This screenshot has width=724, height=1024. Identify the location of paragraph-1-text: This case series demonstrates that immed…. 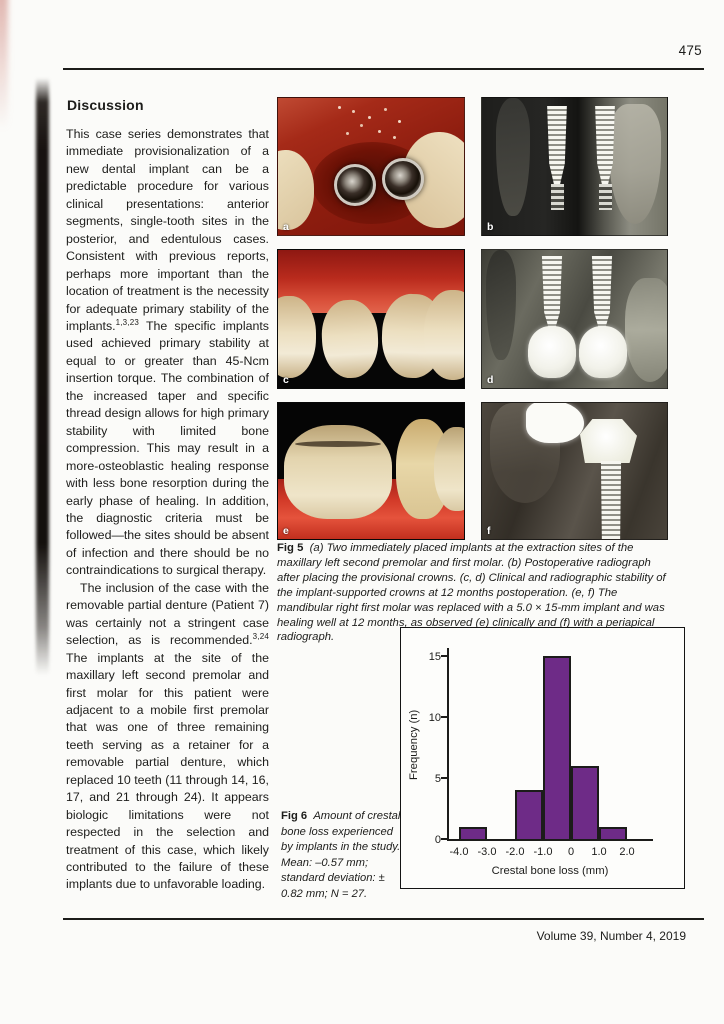
(167, 230).